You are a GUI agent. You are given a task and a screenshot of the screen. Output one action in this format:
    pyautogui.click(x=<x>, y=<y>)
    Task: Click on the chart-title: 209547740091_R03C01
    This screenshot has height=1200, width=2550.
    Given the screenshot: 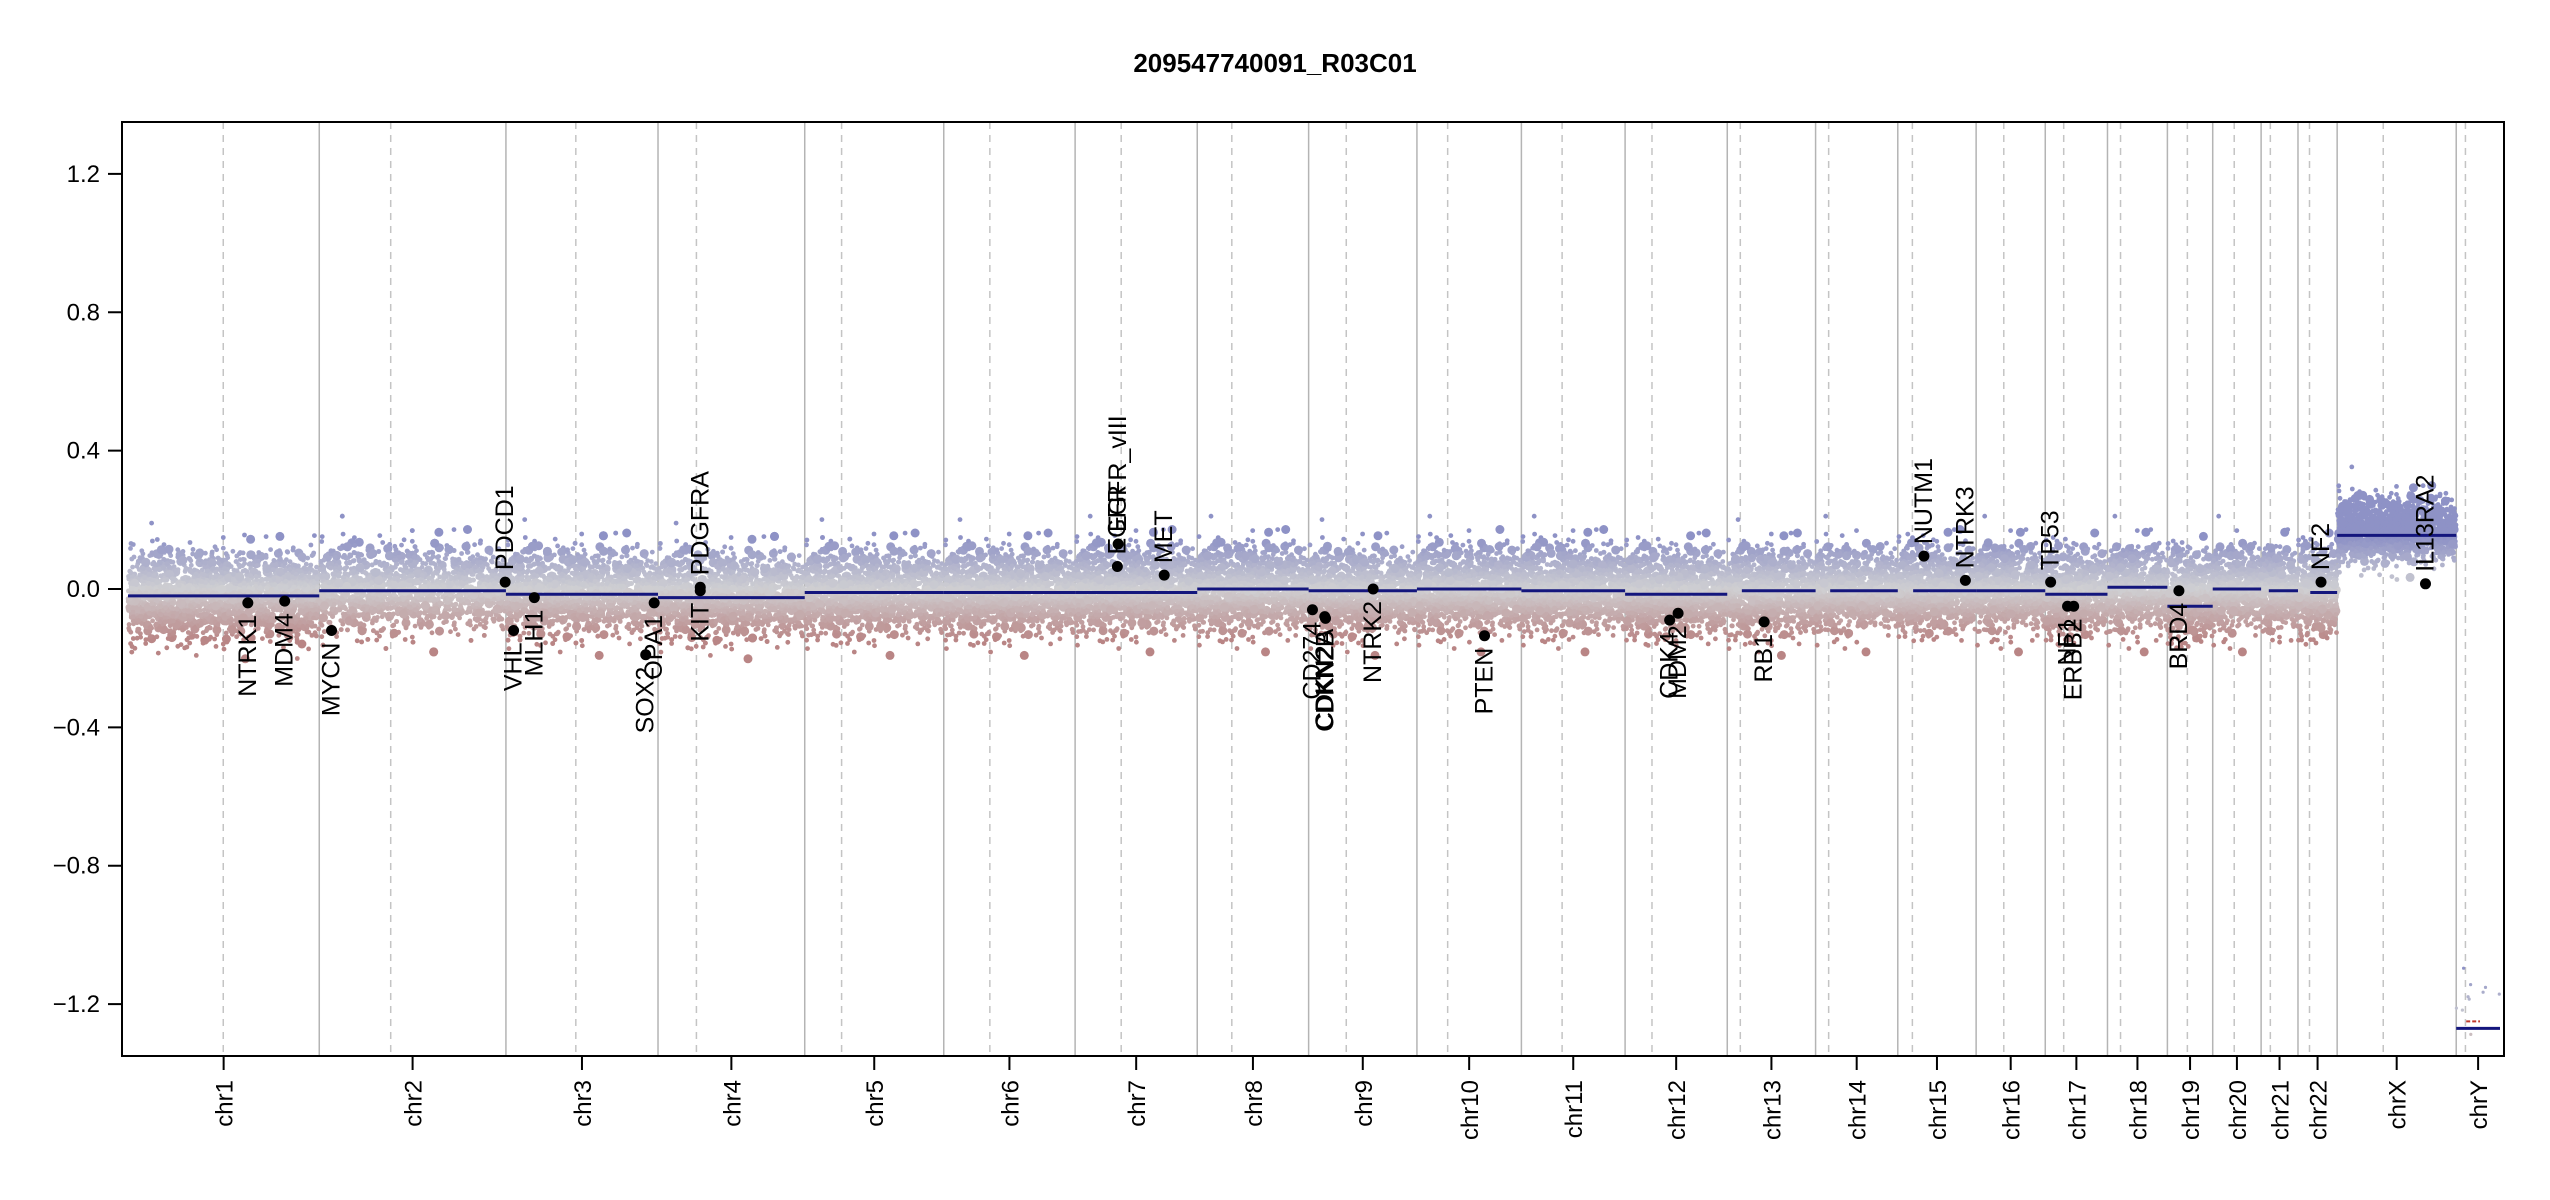 What is the action you would take?
    pyautogui.click(x=1274, y=63)
    